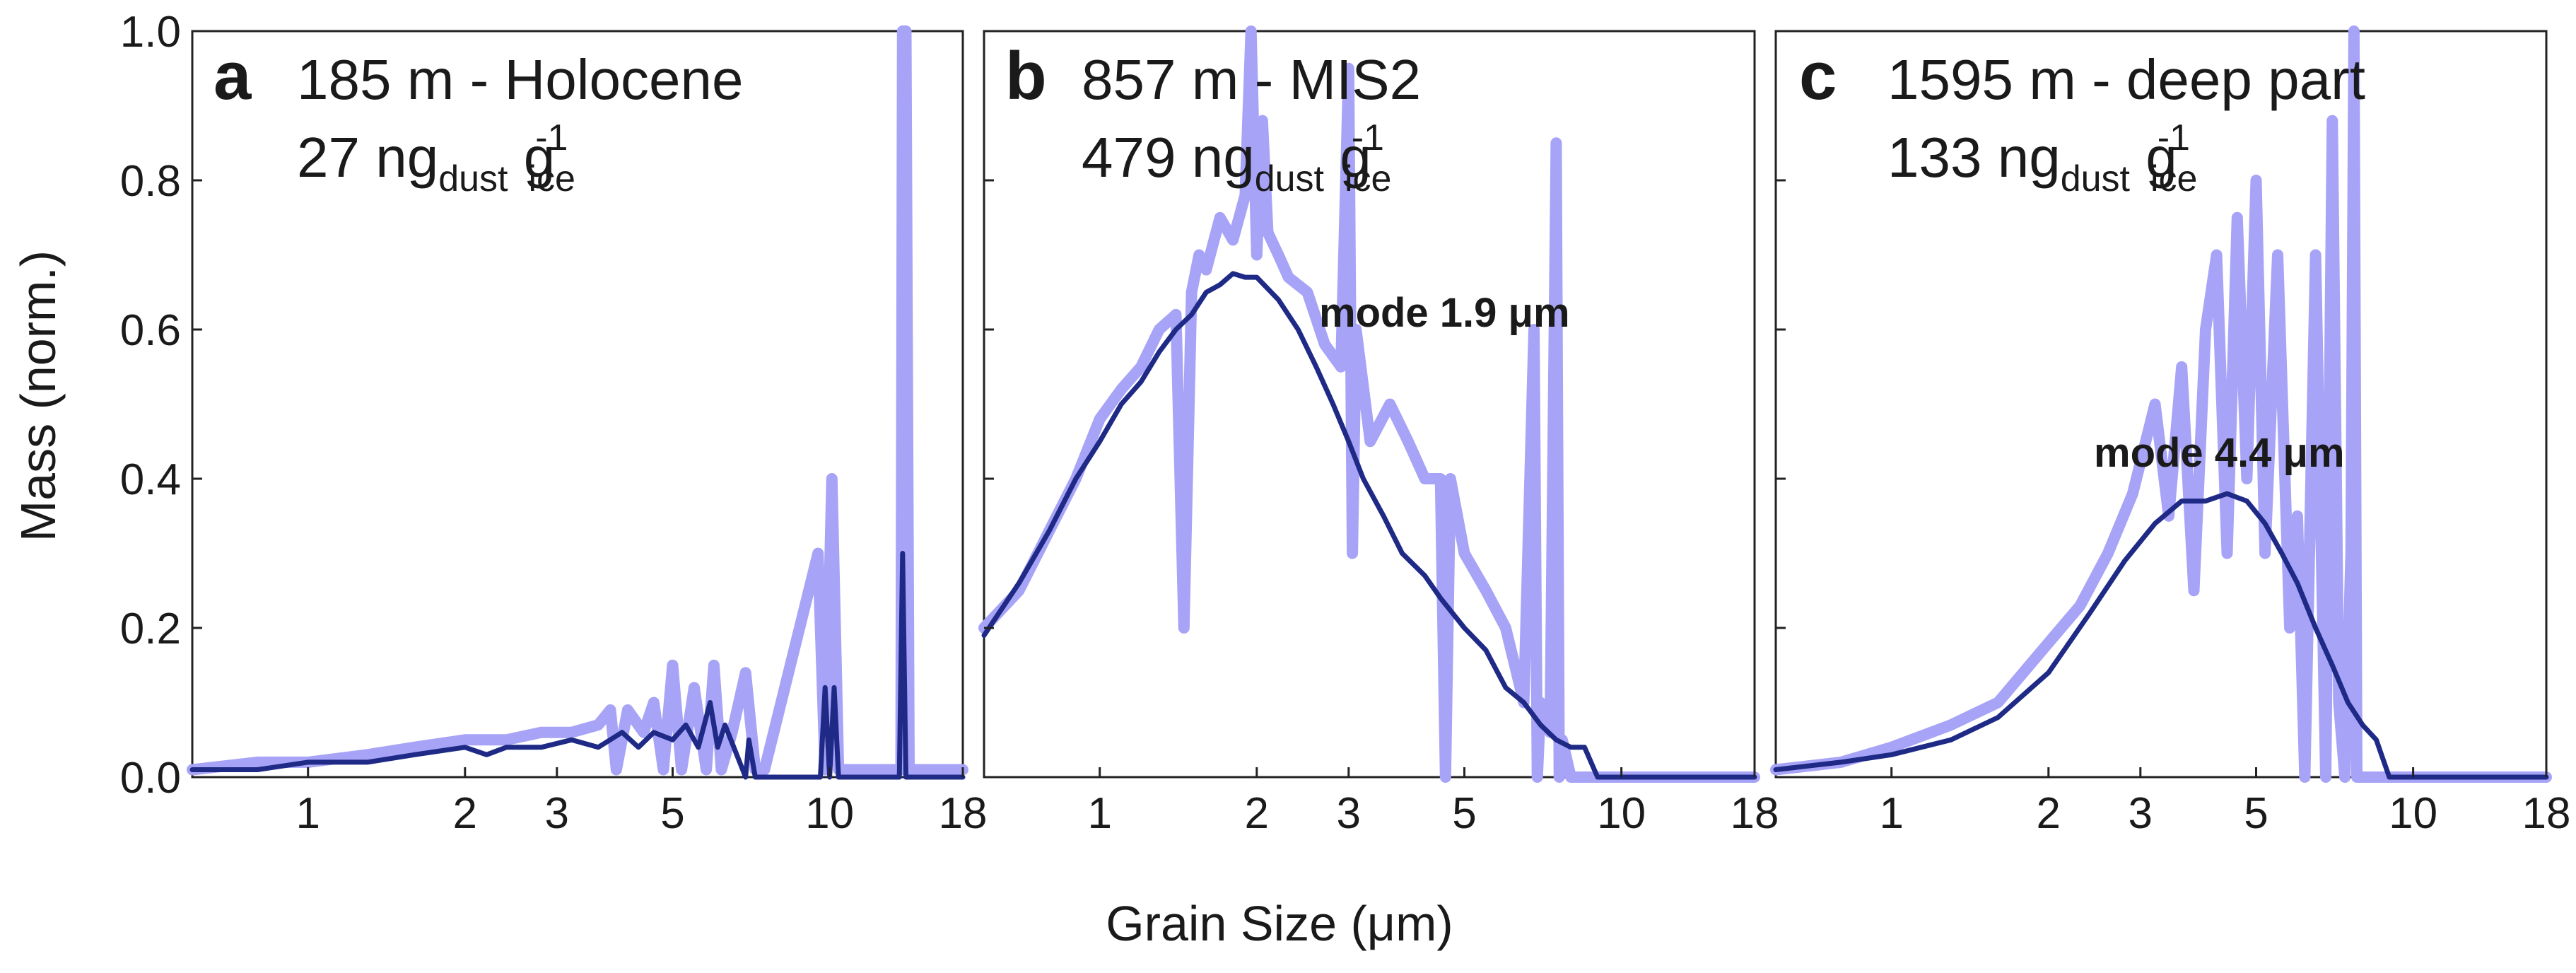  What do you see at coordinates (1755, 813) in the screenshot?
I see `panel-b-x-tick-label: 18` at bounding box center [1755, 813].